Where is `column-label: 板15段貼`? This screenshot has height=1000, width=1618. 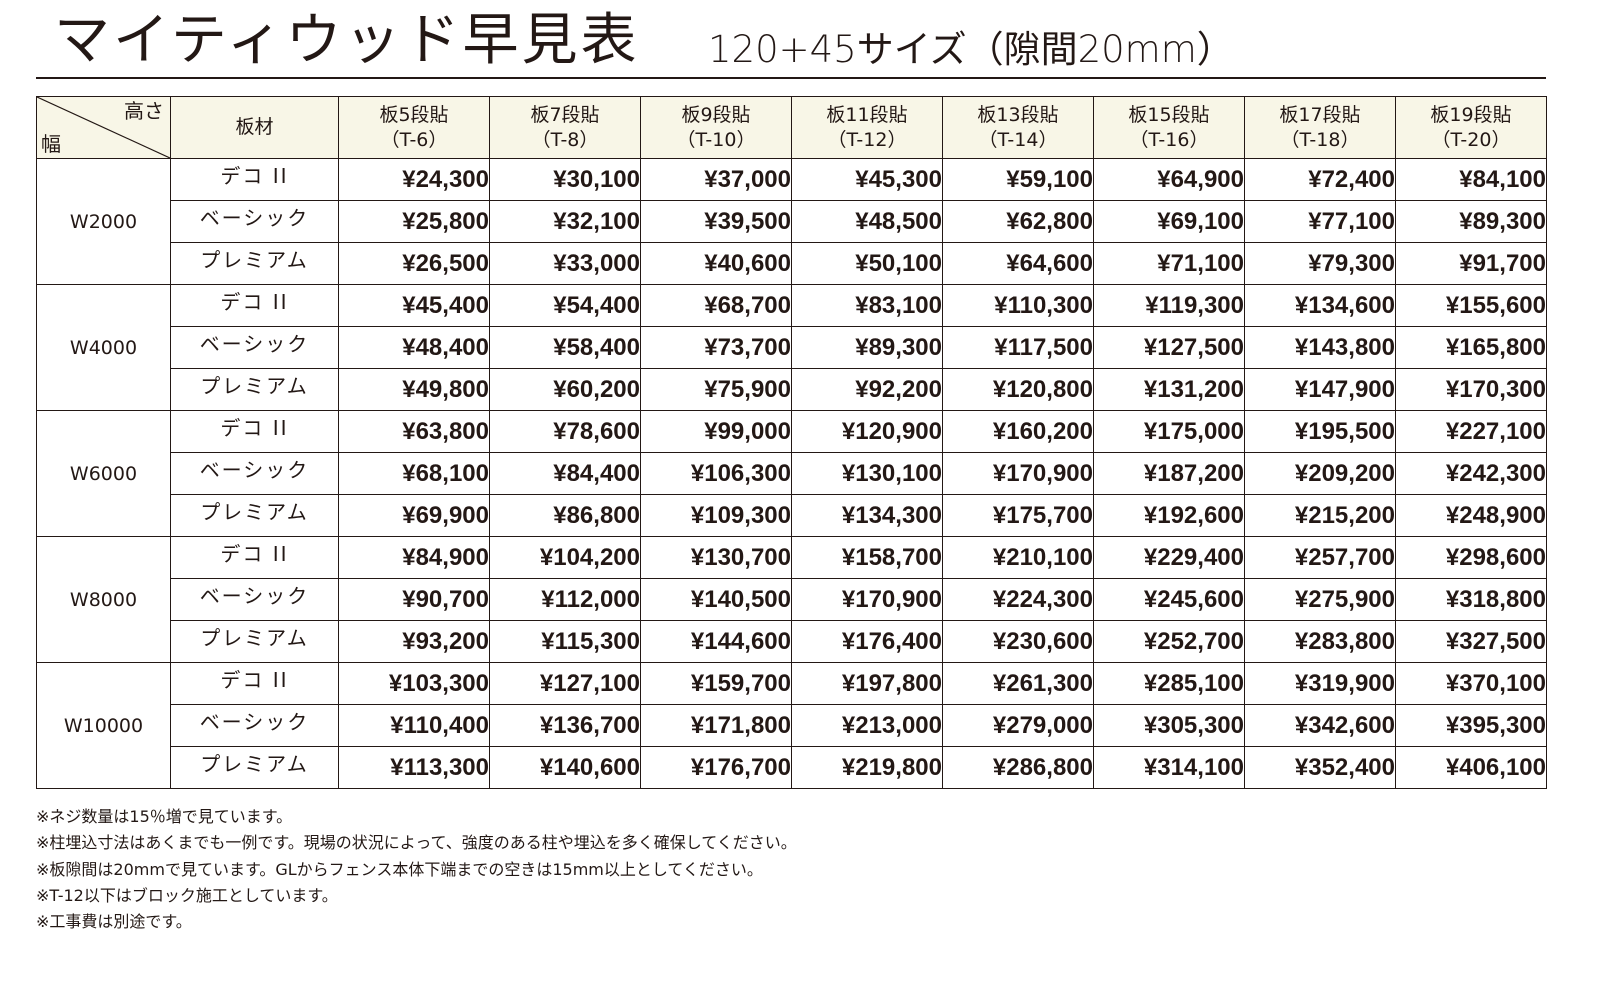 column-label: 板15段貼 is located at coordinates (1169, 114).